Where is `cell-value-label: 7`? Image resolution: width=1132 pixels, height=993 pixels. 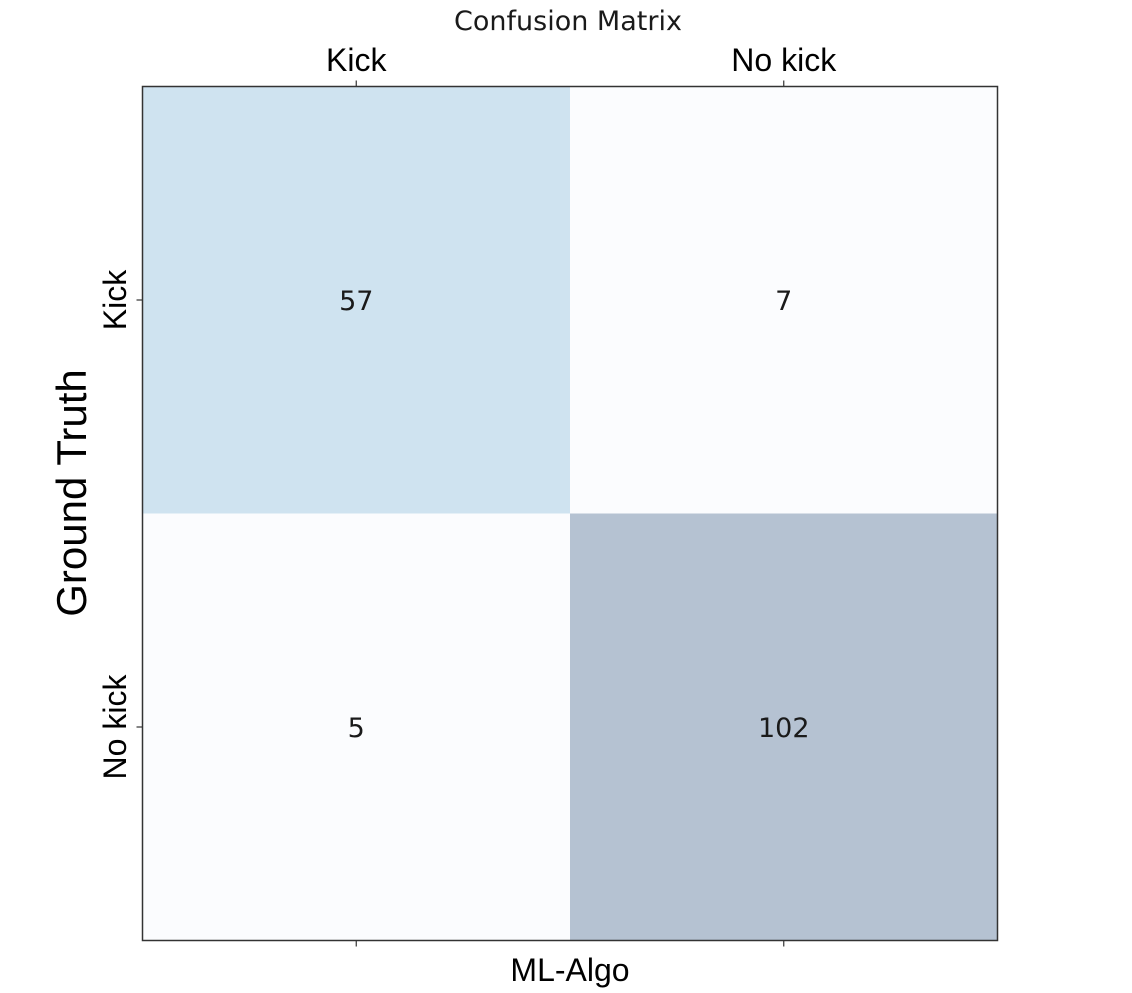 cell-value-label: 7 is located at coordinates (783, 301).